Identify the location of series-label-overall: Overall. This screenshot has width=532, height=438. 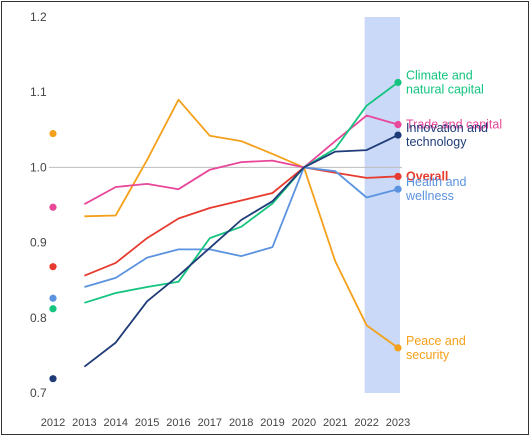
(427, 176).